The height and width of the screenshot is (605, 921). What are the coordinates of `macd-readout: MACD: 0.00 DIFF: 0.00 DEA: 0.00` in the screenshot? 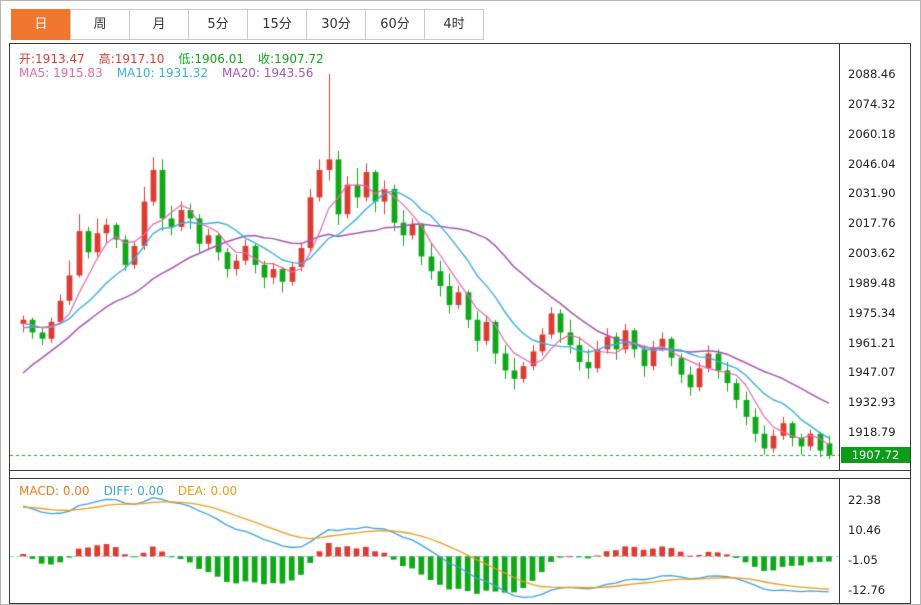 It's located at (135, 491).